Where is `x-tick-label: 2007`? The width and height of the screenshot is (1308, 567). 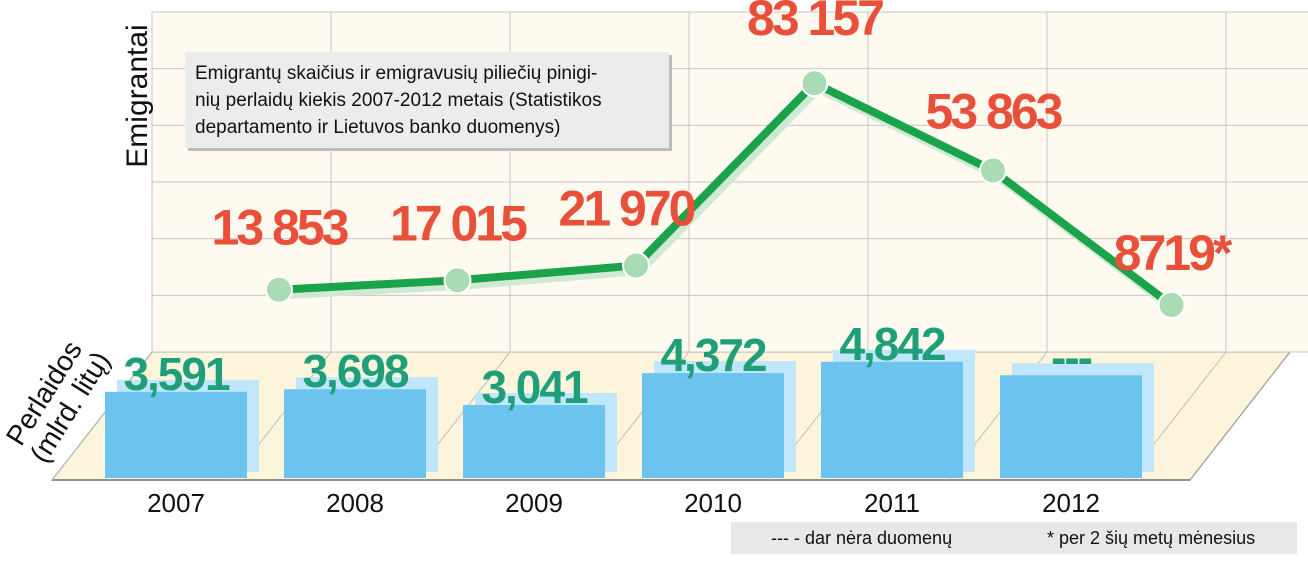 x-tick-label: 2007 is located at coordinates (176, 503).